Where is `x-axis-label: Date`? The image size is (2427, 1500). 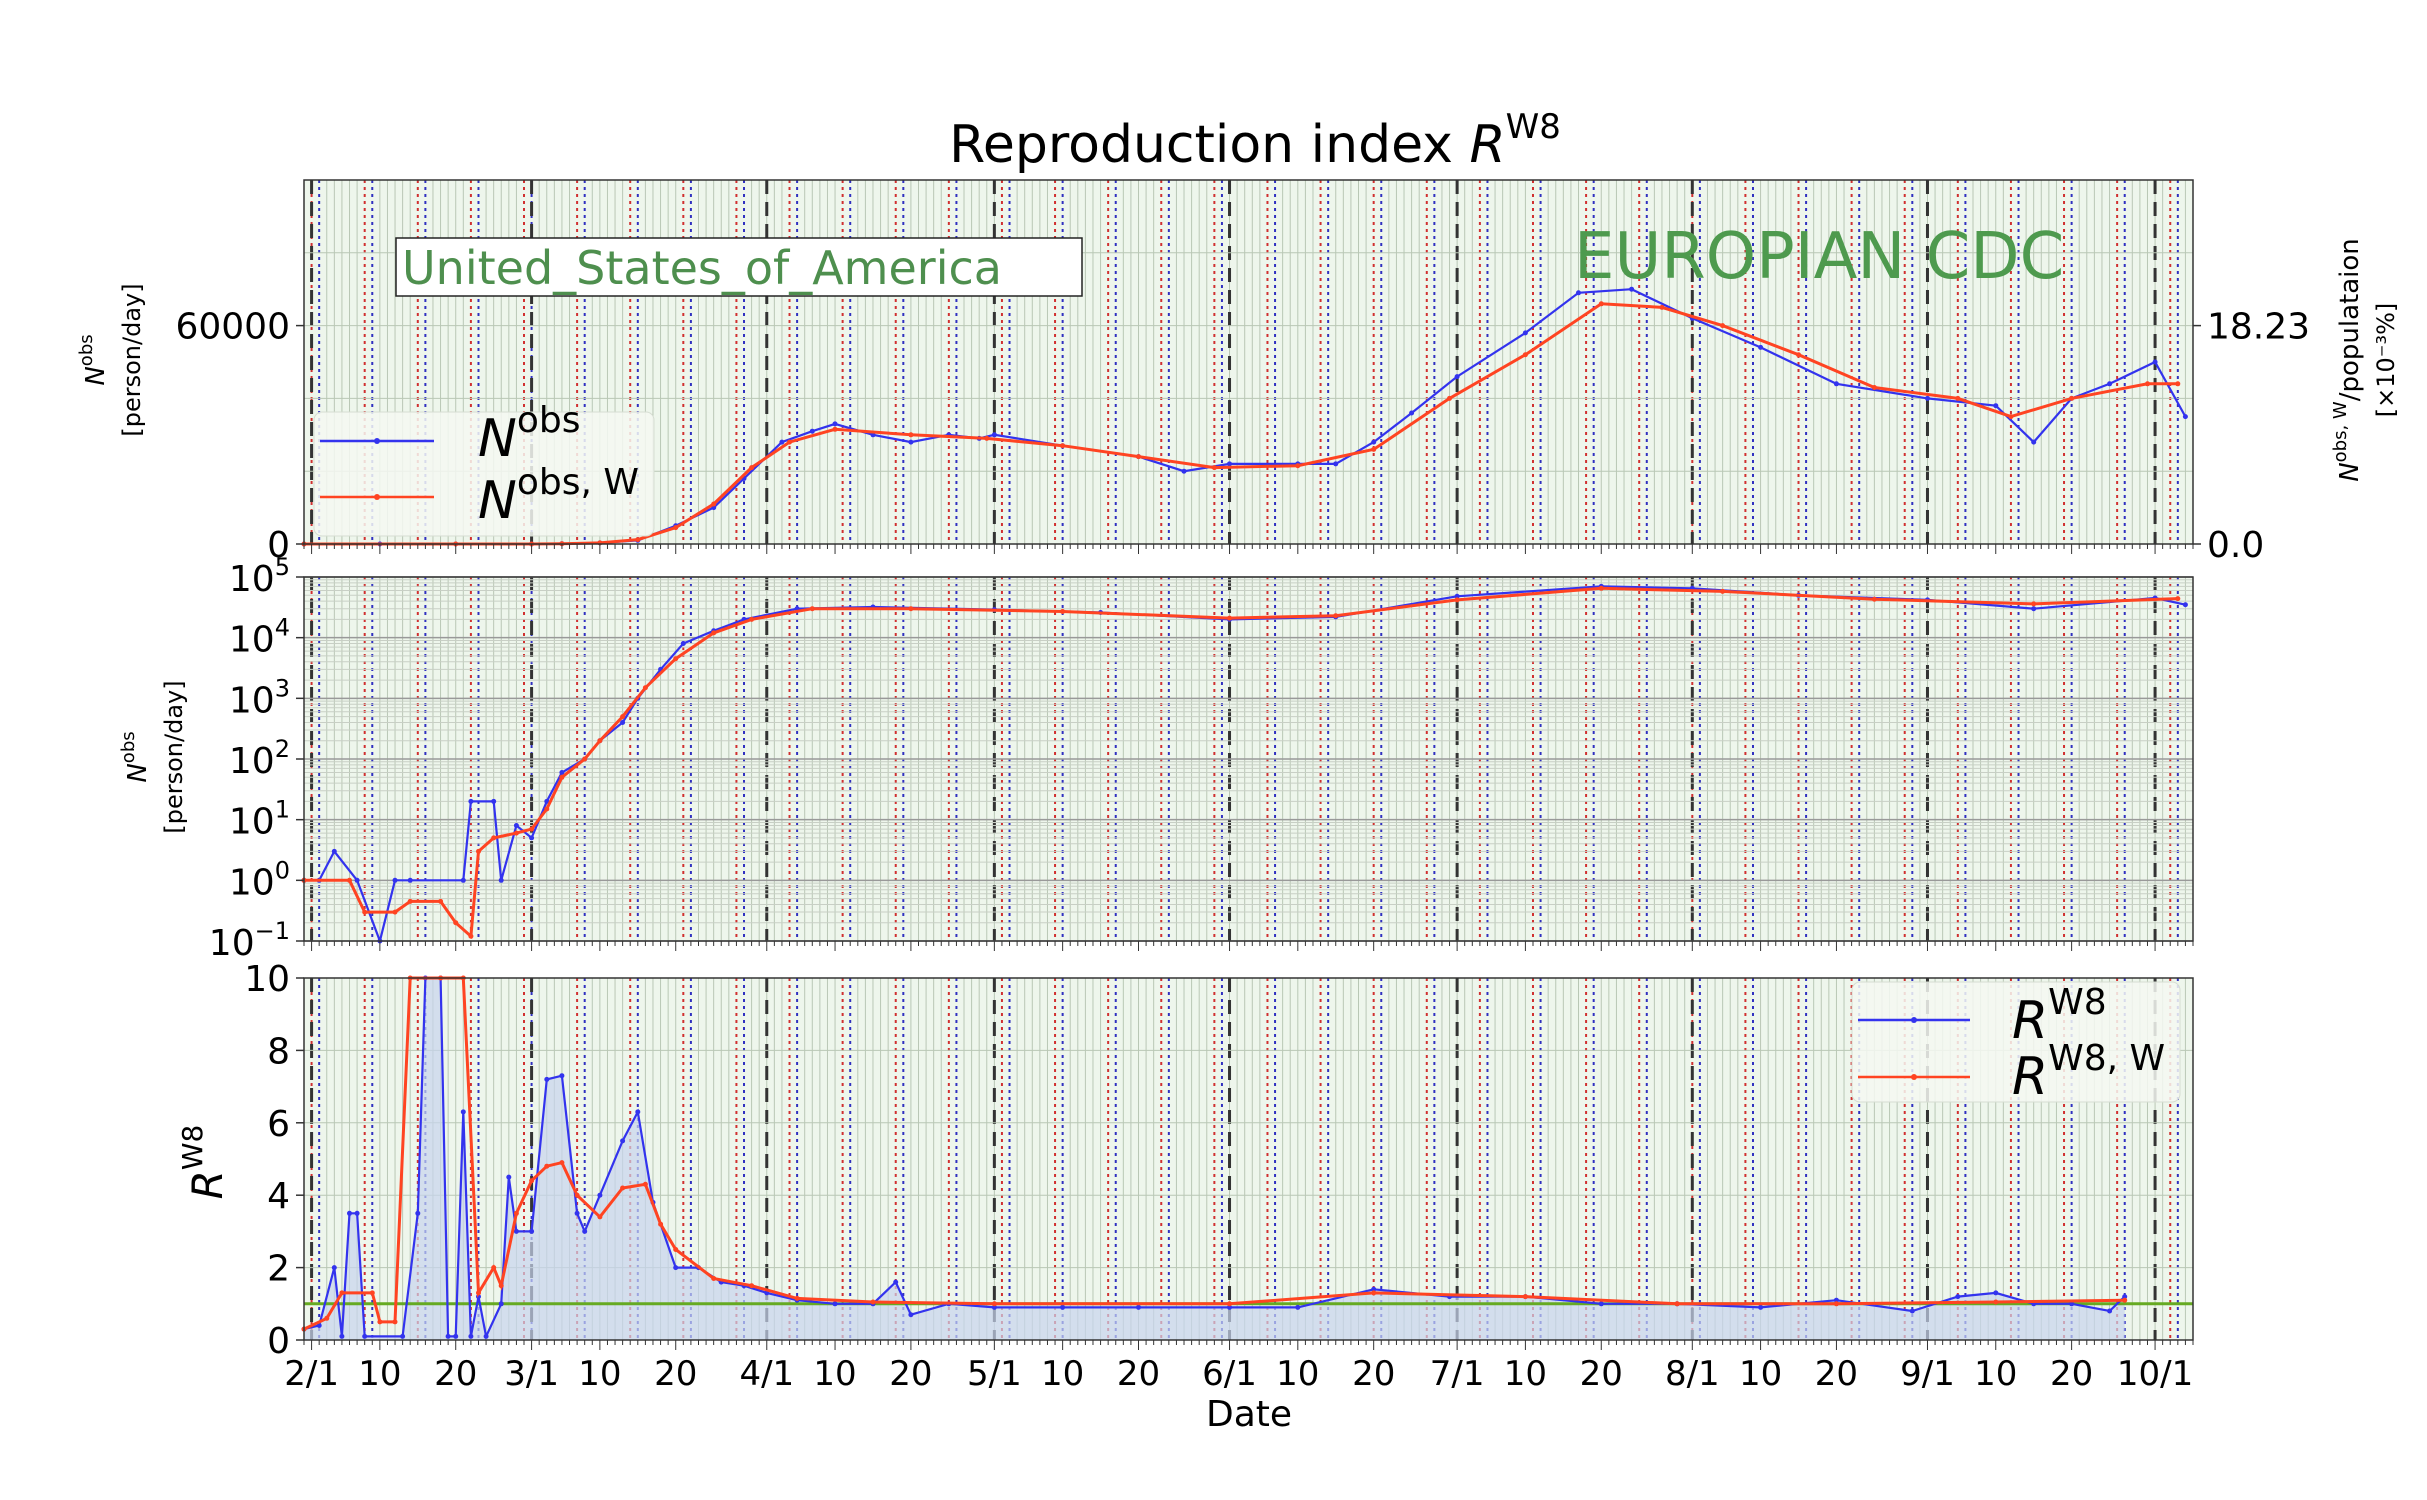
x-axis-label: Date is located at coordinates (1249, 1414).